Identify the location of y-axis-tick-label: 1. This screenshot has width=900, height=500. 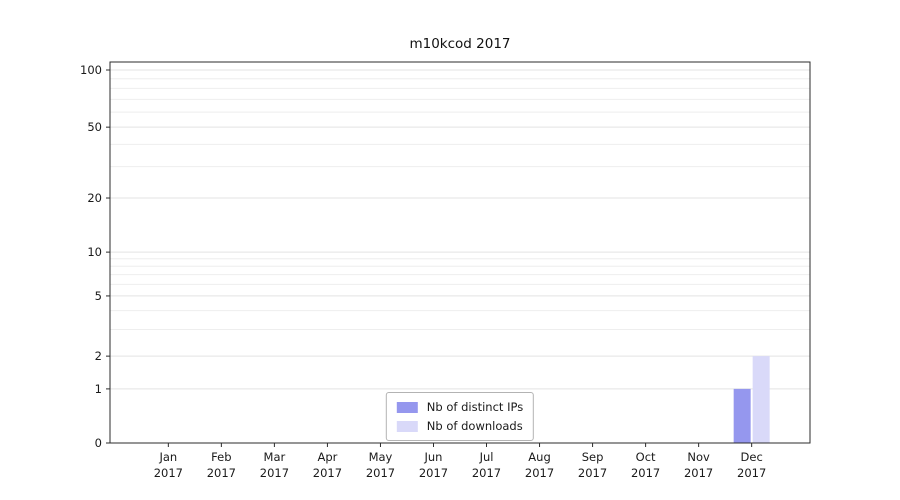
(98, 389).